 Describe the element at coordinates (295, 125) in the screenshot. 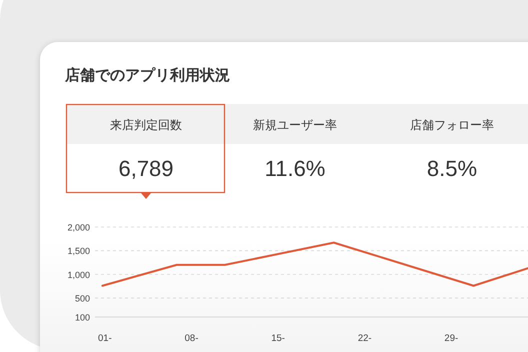

I see `category-label: 新規ユーザー率` at that location.